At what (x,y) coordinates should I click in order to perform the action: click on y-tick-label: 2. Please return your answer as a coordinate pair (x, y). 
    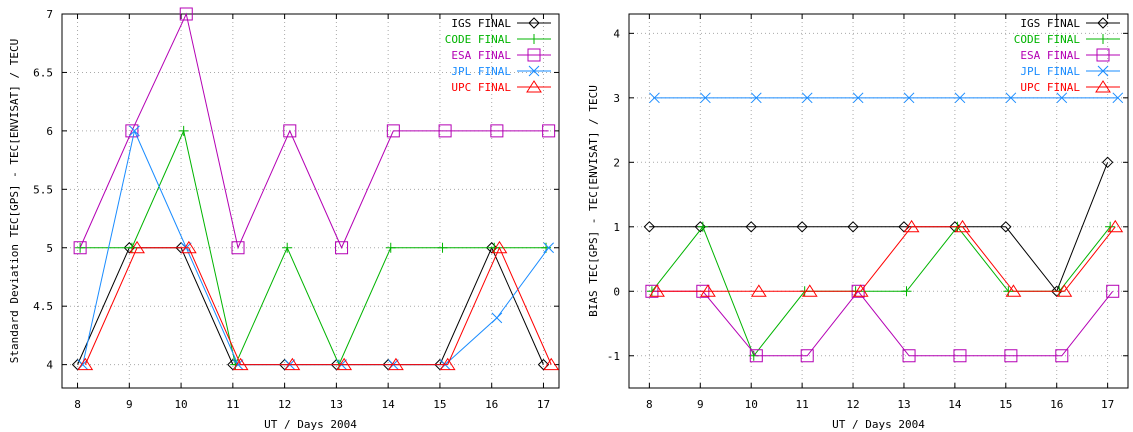
    Looking at the image, I should click on (616, 162).